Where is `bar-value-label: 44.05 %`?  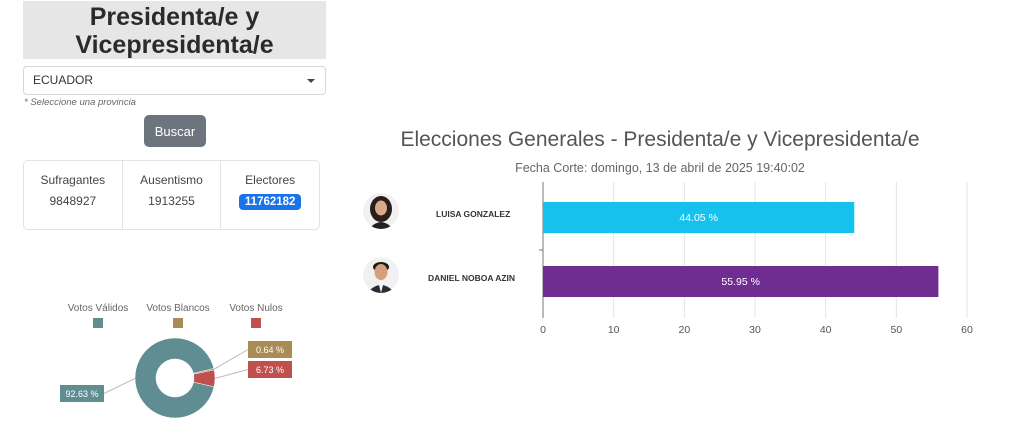
bar-value-label: 44.05 % is located at coordinates (698, 218).